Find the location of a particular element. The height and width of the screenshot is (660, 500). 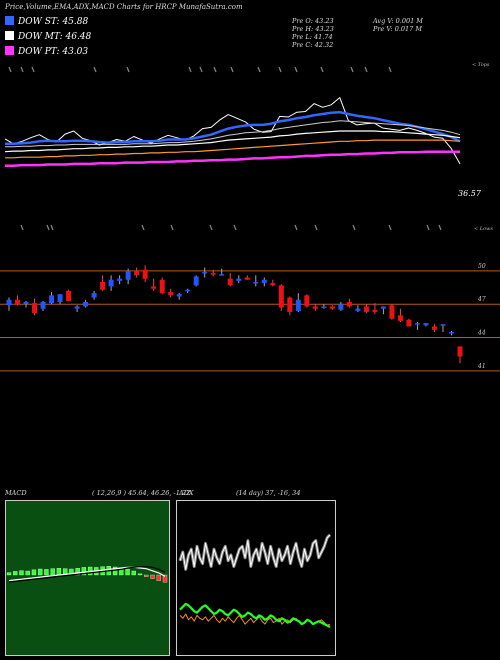

legend-dow-pt: DOW PT: 43.03 is located at coordinates (46, 52).